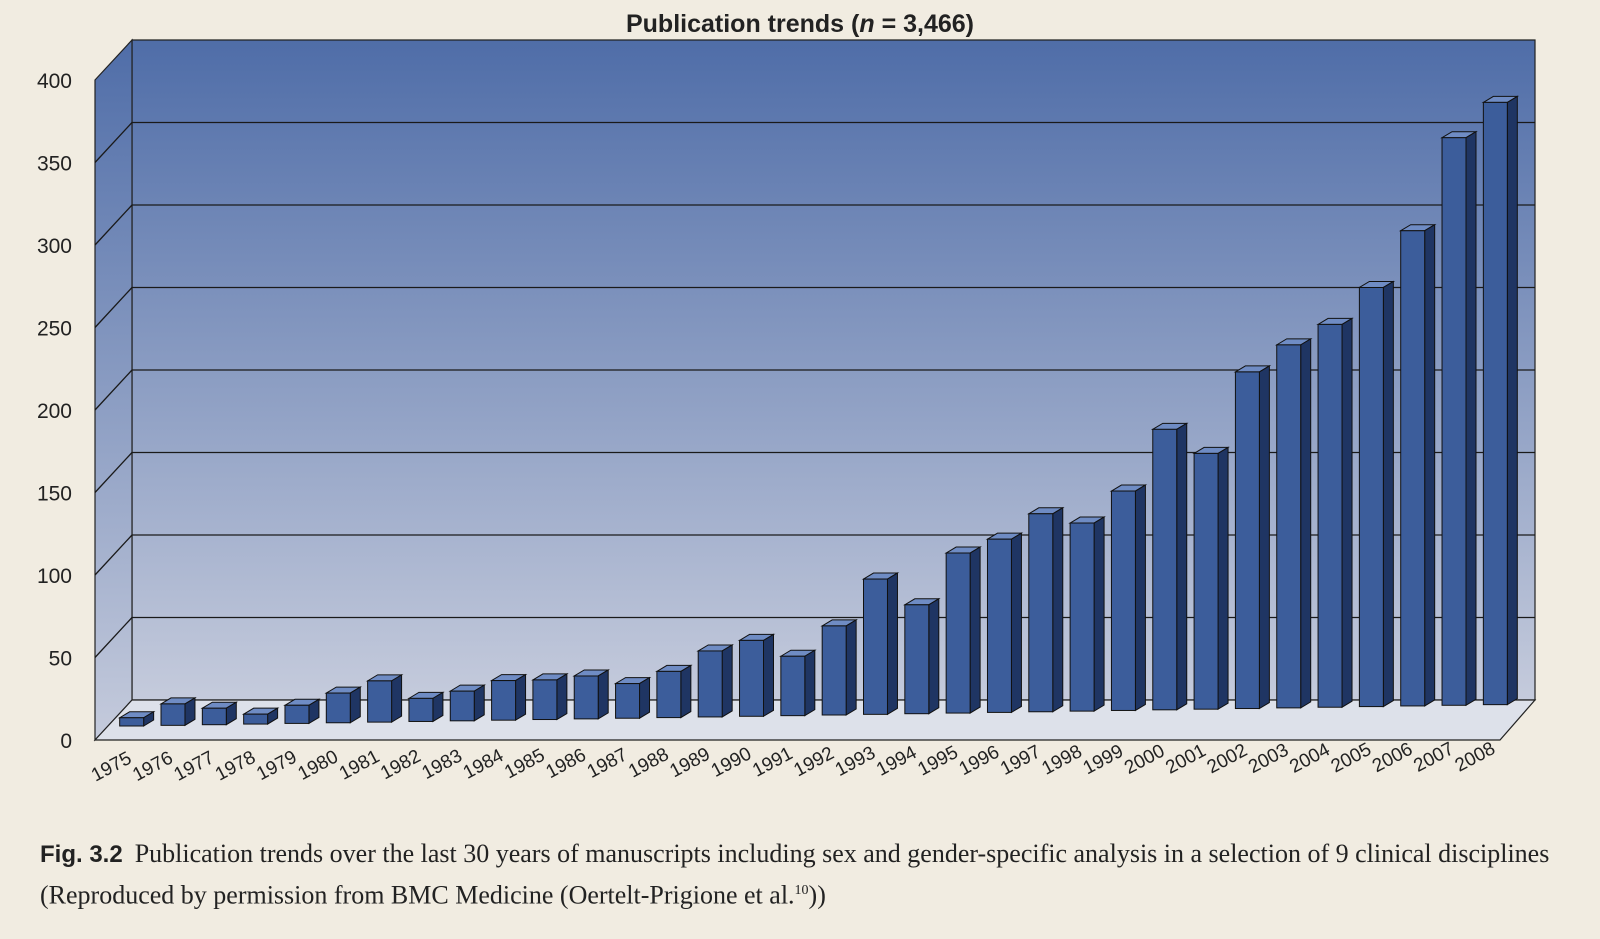  What do you see at coordinates (54, 246) in the screenshot?
I see `y-tick-label: 300` at bounding box center [54, 246].